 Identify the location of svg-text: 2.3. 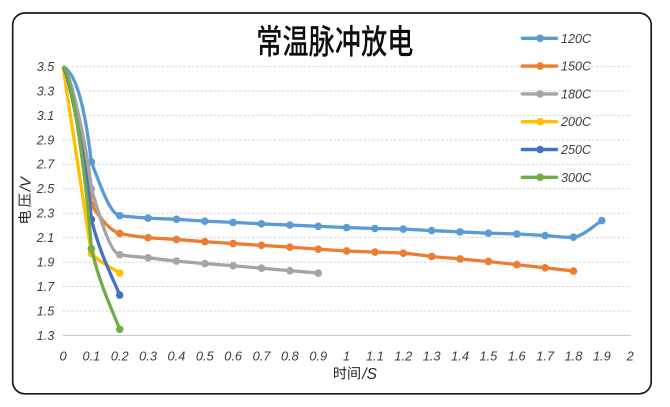
(45, 214).